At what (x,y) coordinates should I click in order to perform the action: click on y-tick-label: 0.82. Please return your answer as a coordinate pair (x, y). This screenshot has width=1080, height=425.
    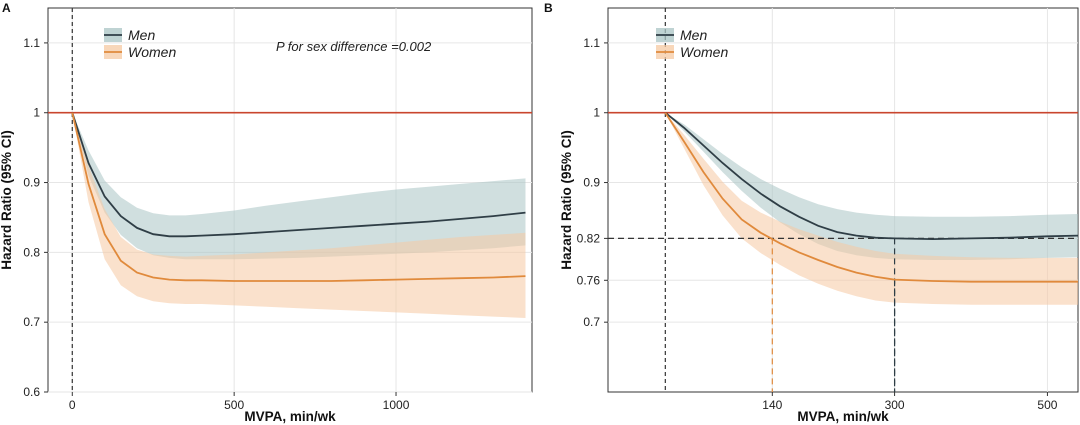
    Looking at the image, I should click on (589, 238).